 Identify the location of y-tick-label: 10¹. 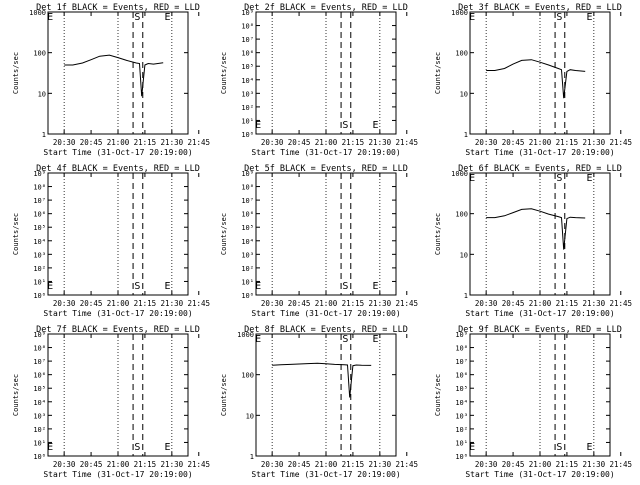
(247, 121).